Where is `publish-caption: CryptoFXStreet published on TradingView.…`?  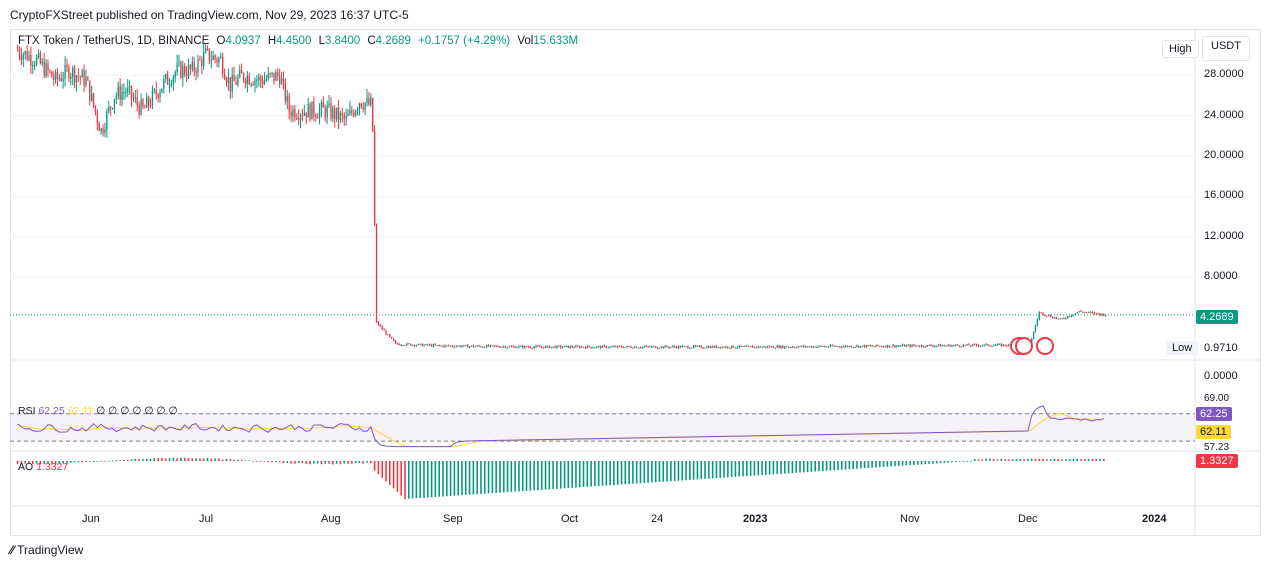 publish-caption: CryptoFXStreet published on TradingView.… is located at coordinates (209, 15).